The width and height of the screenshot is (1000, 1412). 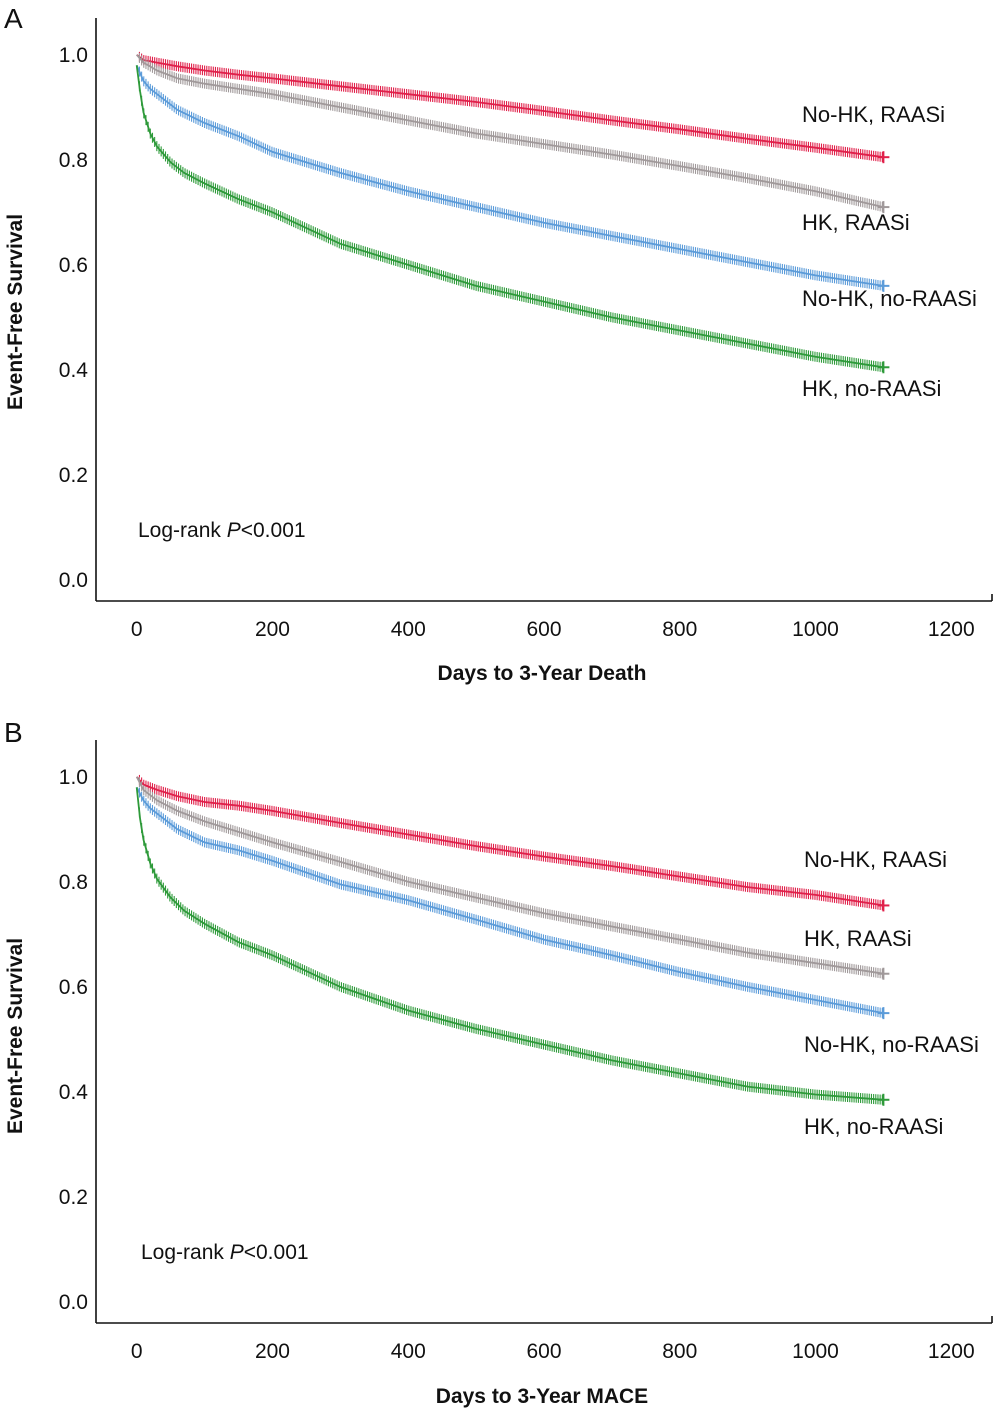 What do you see at coordinates (542, 673) in the screenshot?
I see `x-axis-label: Days to 3-Year Death` at bounding box center [542, 673].